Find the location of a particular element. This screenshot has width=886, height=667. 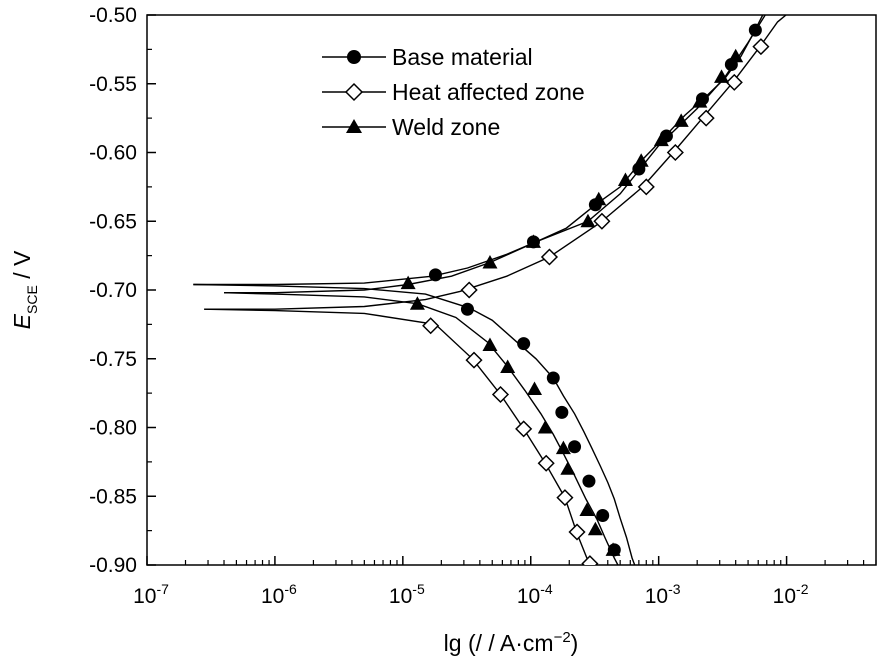

y-tick-label: -0.90 is located at coordinates (113, 565).